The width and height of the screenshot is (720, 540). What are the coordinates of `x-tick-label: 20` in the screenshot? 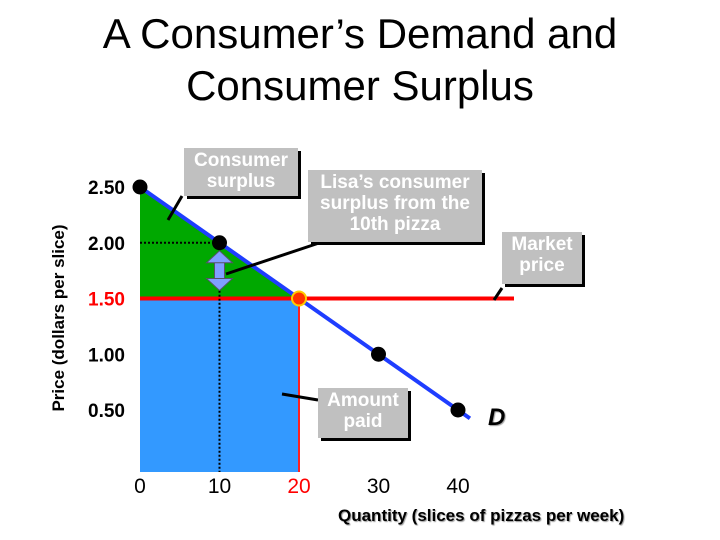 It's located at (298, 486).